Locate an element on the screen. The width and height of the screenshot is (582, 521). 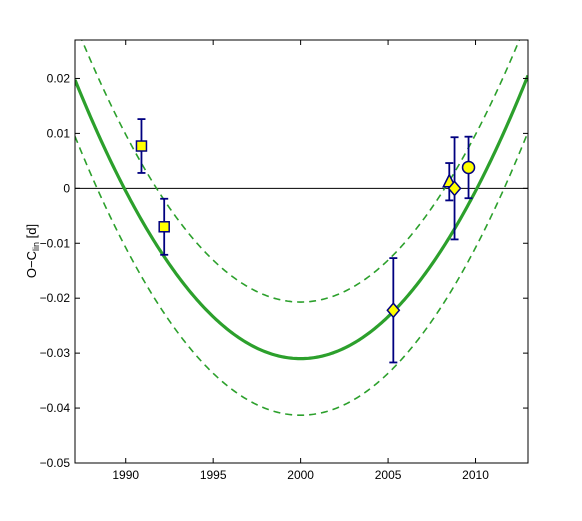
y-tick-label: 0 is located at coordinates (66, 188).